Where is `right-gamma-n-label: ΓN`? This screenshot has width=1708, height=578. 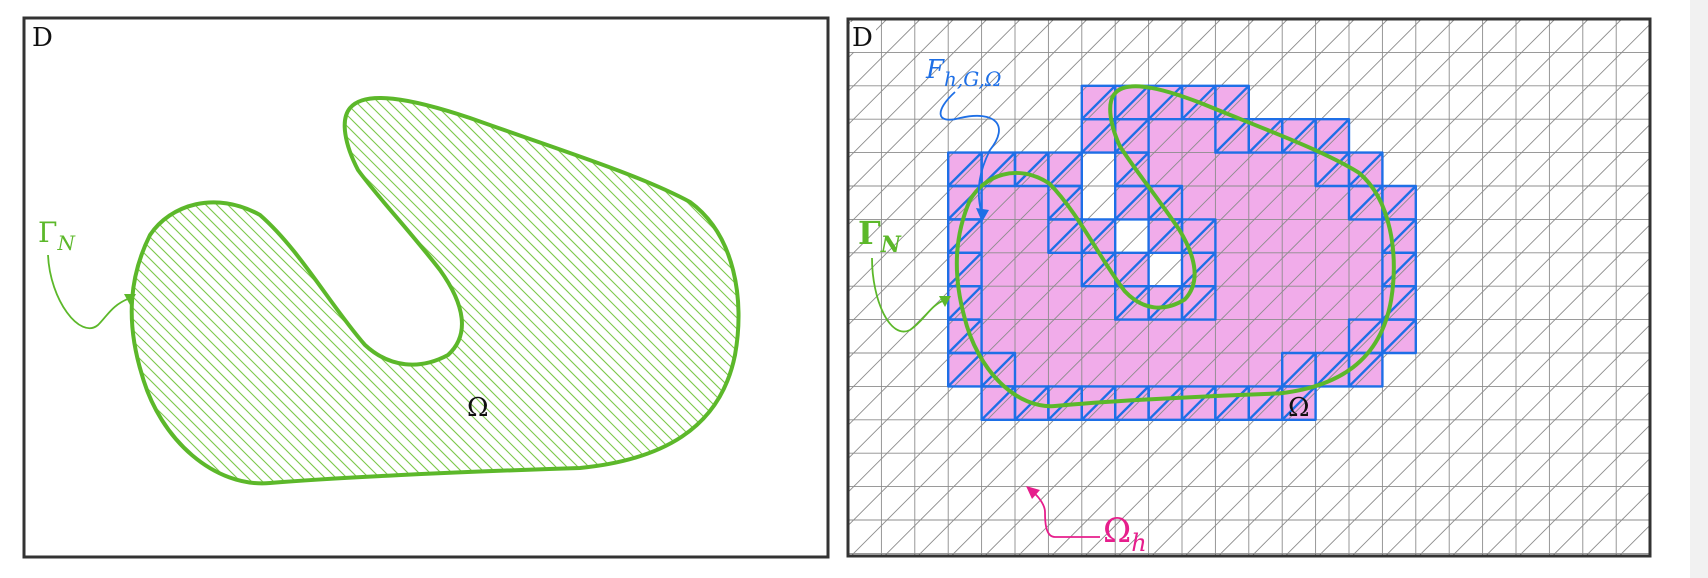 right-gamma-n-label: ΓN is located at coordinates (880, 236).